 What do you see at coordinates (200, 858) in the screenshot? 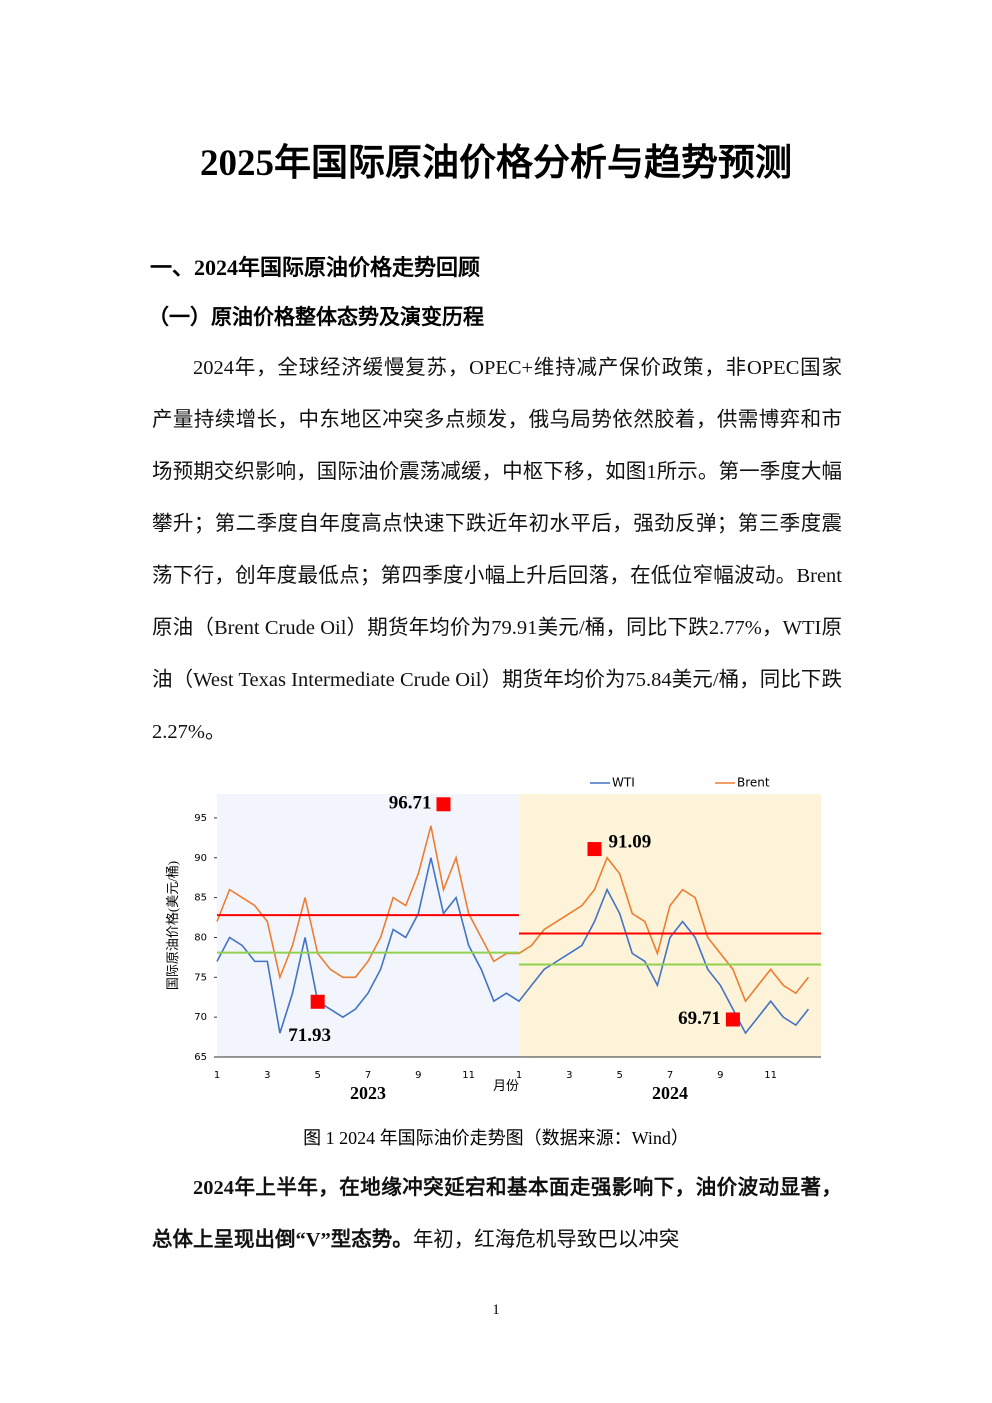
I see `y-tick-label: 90` at bounding box center [200, 858].